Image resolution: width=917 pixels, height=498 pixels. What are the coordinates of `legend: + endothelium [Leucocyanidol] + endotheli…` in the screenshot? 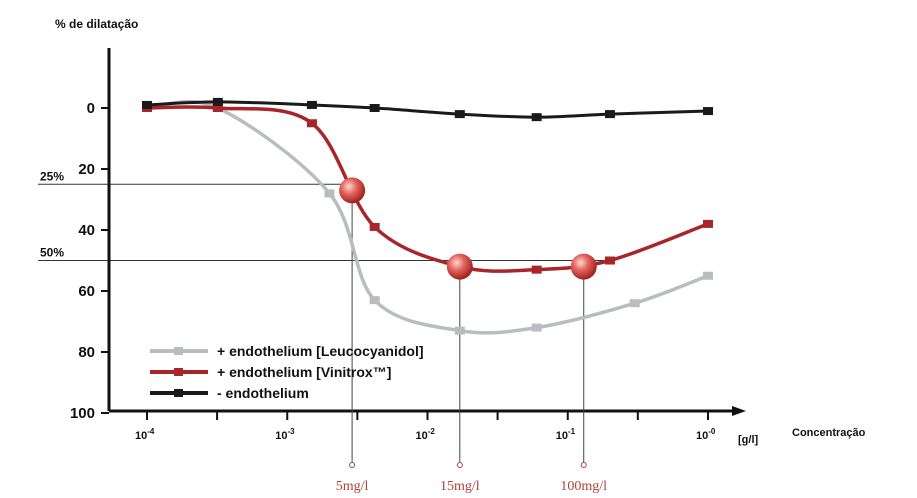 It's located at (287, 372).